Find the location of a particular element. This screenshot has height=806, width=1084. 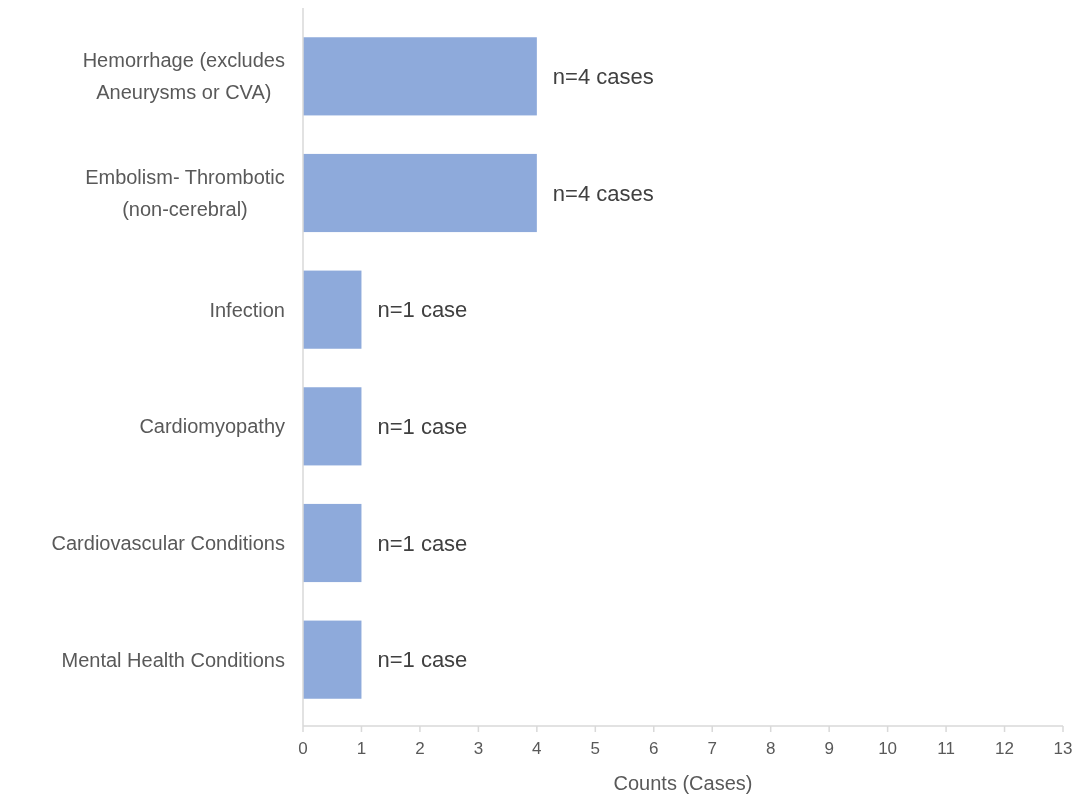

x-tick-label: 0 is located at coordinates (303, 748).